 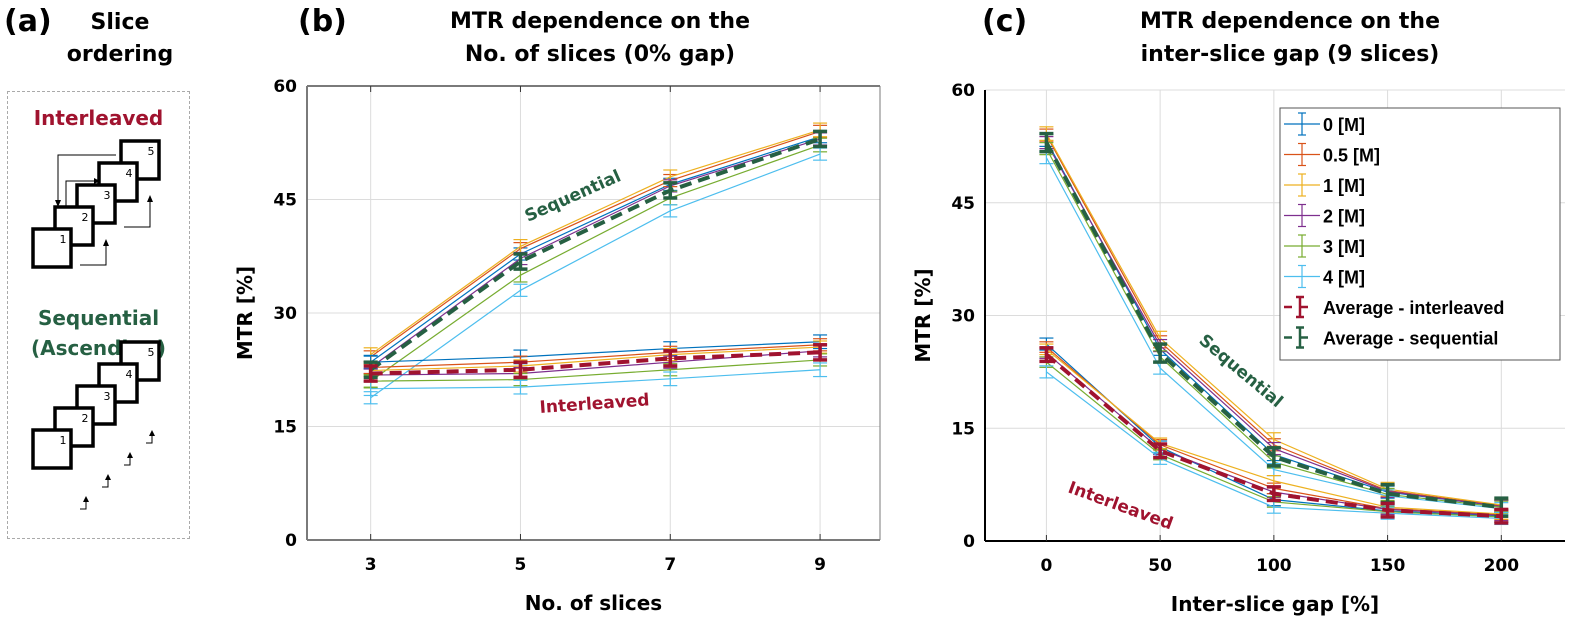 I want to click on x-tick-label: 100, so click(x=1274, y=566).